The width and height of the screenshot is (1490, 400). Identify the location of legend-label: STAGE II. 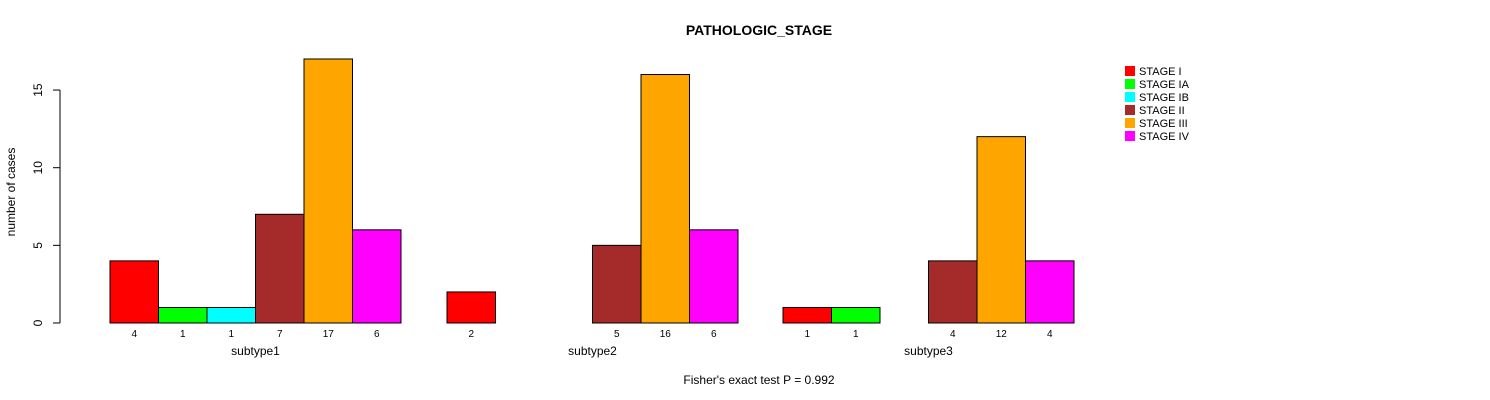
(1162, 111).